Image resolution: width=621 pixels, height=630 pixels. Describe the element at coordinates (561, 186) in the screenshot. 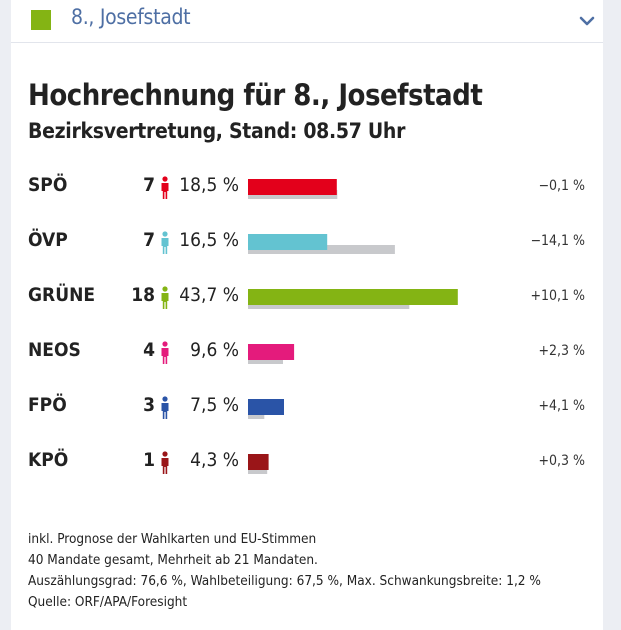

I see `change-value: −0,1 %` at that location.